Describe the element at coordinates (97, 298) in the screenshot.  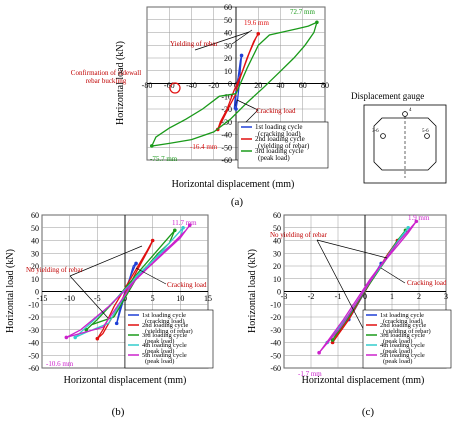
I see `x-tick-label: -5` at that location.